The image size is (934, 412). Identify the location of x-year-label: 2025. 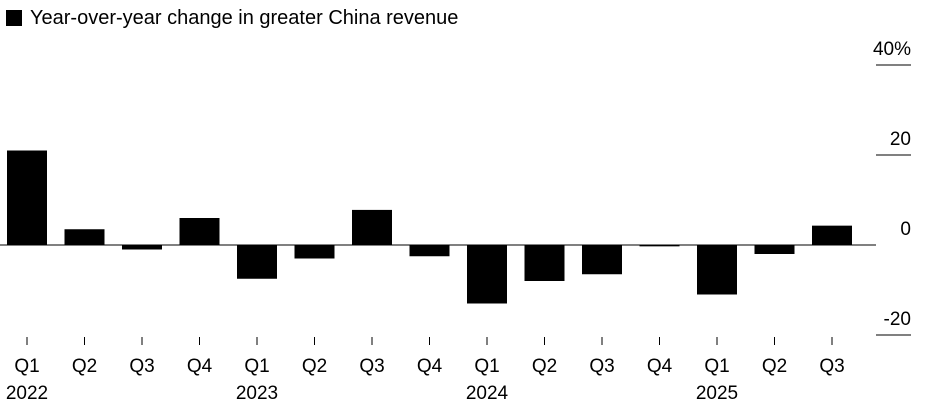
(717, 393).